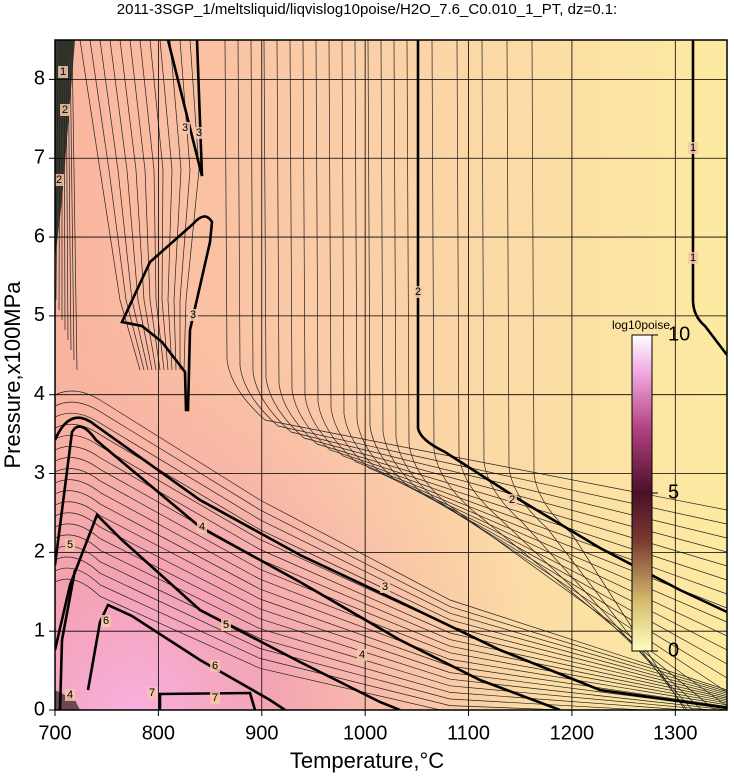 The image size is (734, 781). What do you see at coordinates (39, 552) in the screenshot?
I see `y-tick-label: 2` at bounding box center [39, 552].